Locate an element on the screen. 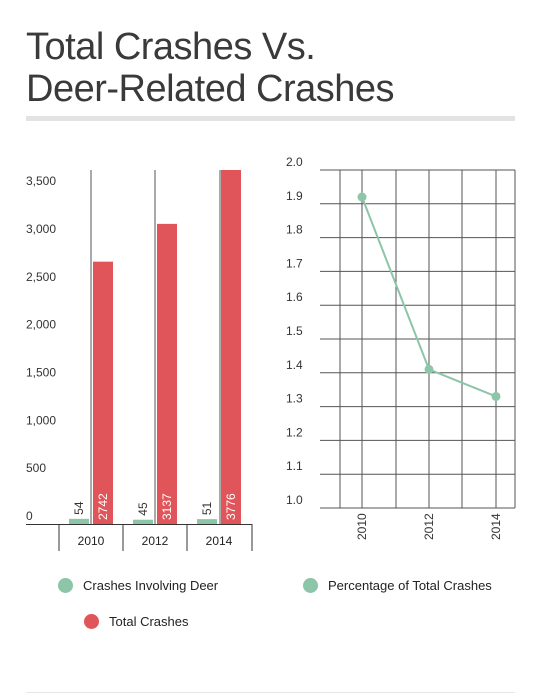  line-y-tick-label: 1.5 is located at coordinates (294, 331).